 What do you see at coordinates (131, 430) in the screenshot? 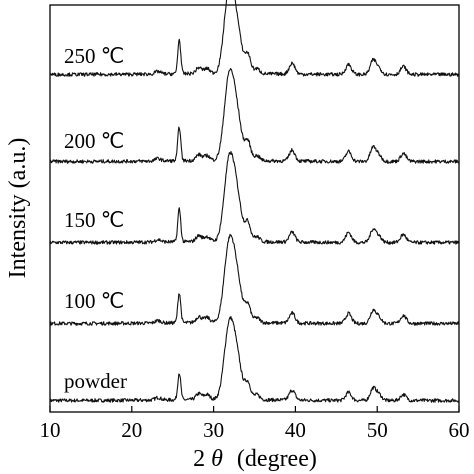
I see `x-tick-label: 20` at bounding box center [131, 430].